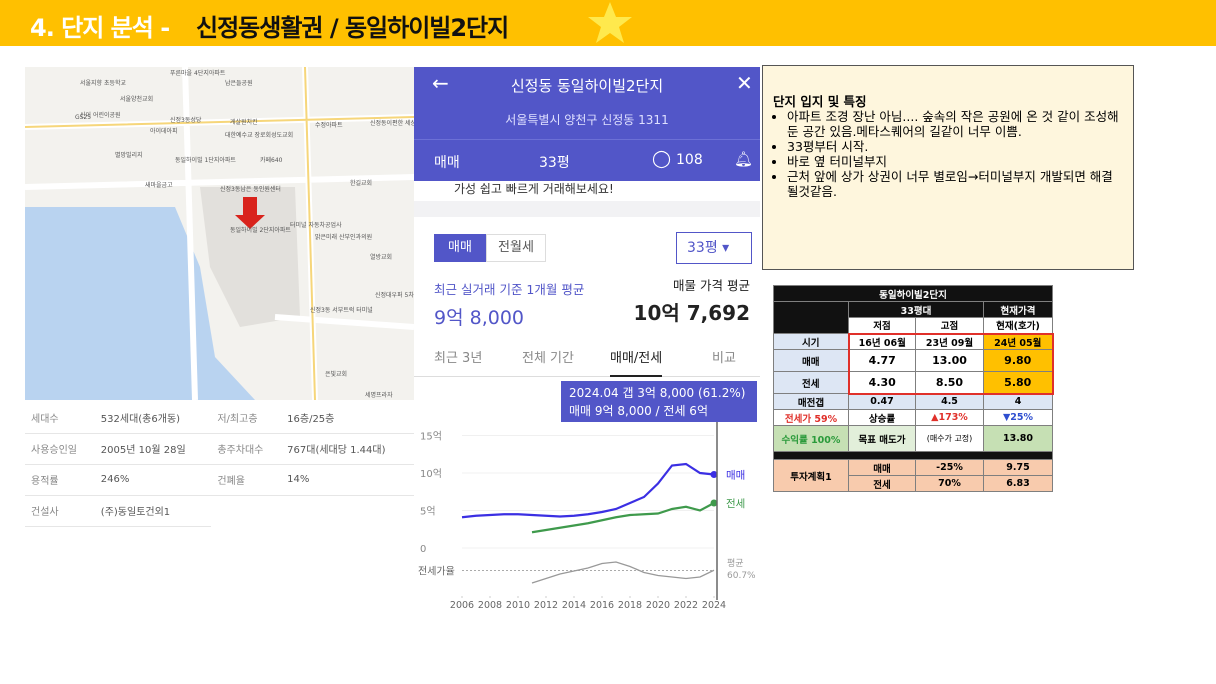 The height and width of the screenshot is (684, 1216). What do you see at coordinates (250, 213) in the screenshot?
I see `location-arrow` at bounding box center [250, 213].